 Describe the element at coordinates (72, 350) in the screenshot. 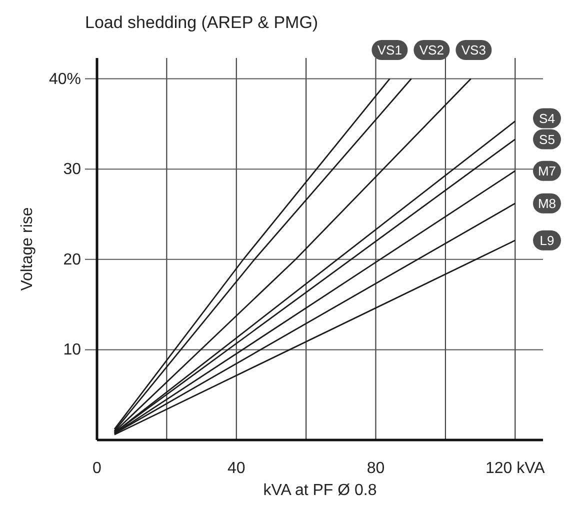

I see `y-tick-label: 10` at that location.